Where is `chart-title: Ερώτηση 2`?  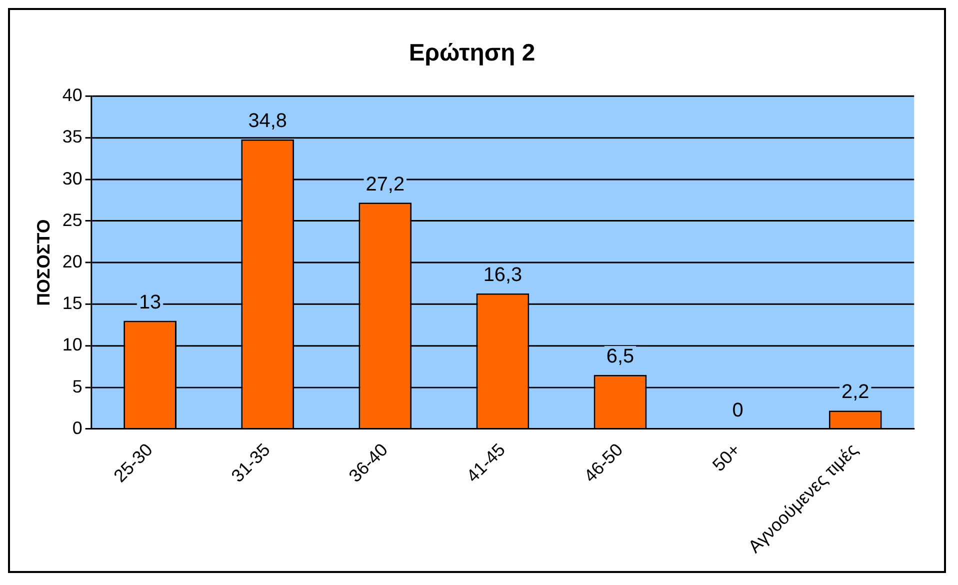 chart-title: Ερώτηση 2 is located at coordinates (472, 53).